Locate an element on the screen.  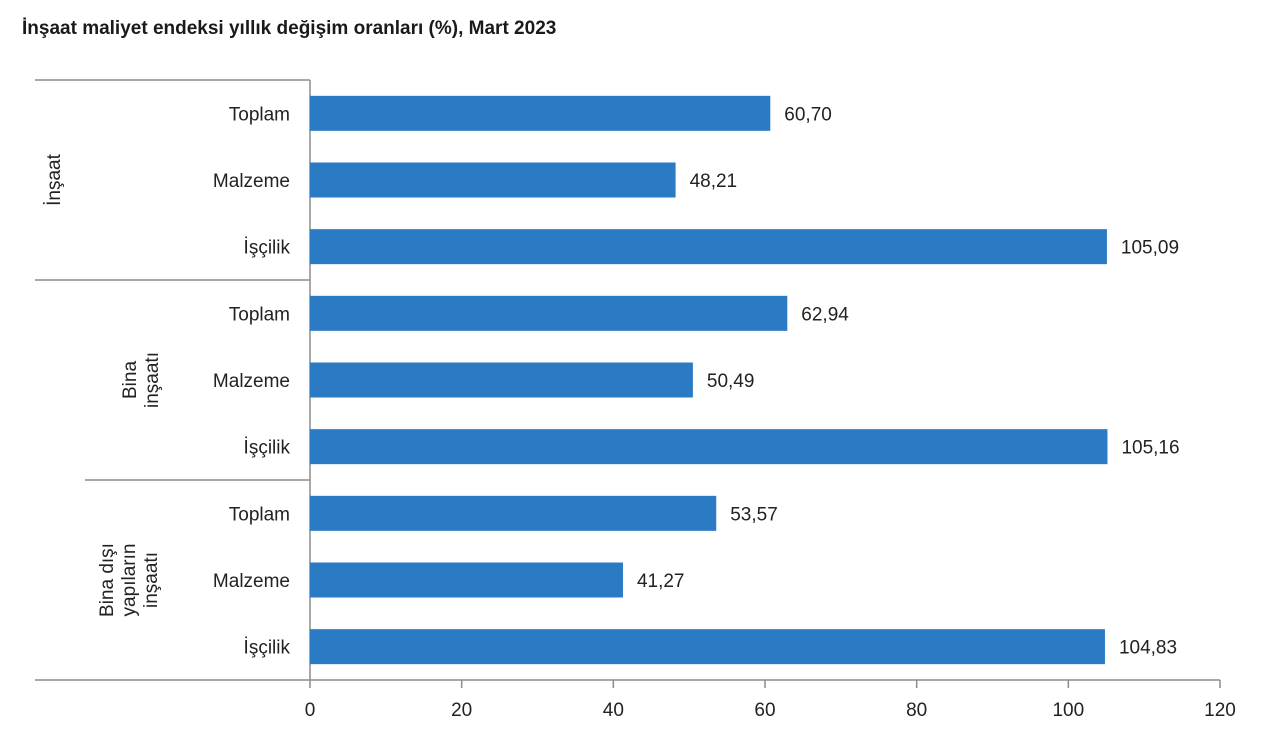
group-label: İnşaat is located at coordinates (54, 179).